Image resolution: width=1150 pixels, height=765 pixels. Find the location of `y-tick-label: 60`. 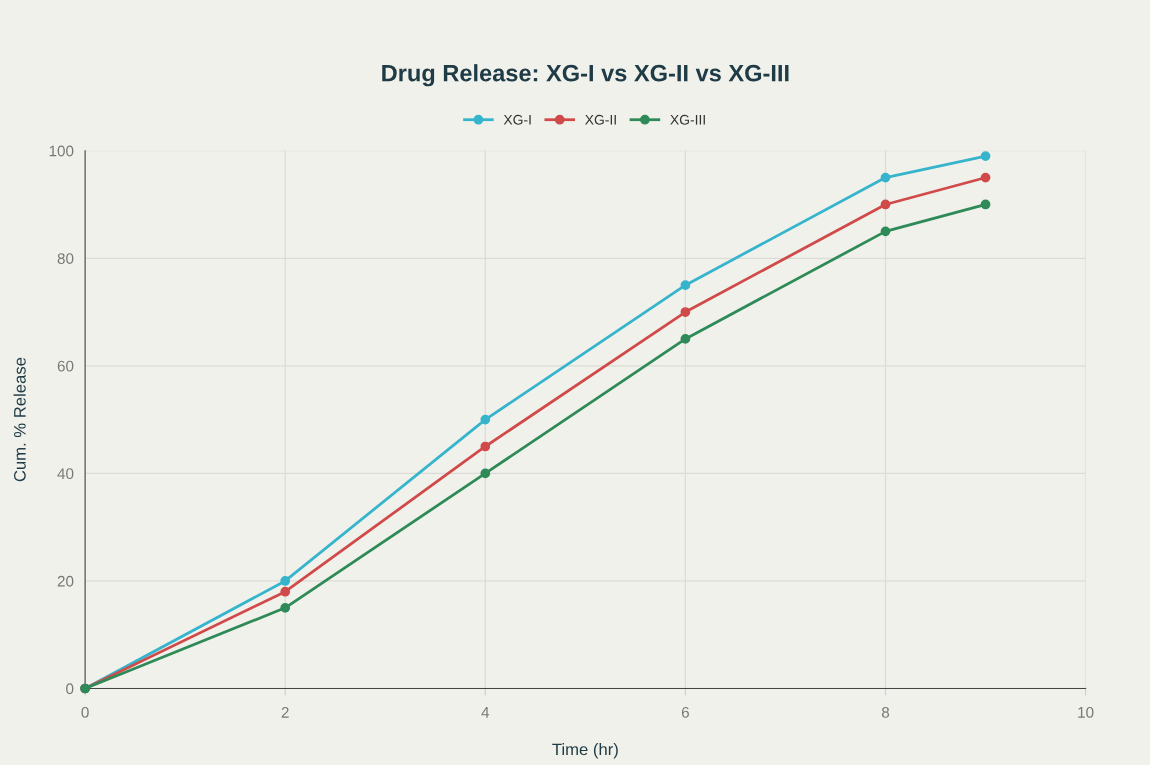

y-tick-label: 60 is located at coordinates (65, 366).